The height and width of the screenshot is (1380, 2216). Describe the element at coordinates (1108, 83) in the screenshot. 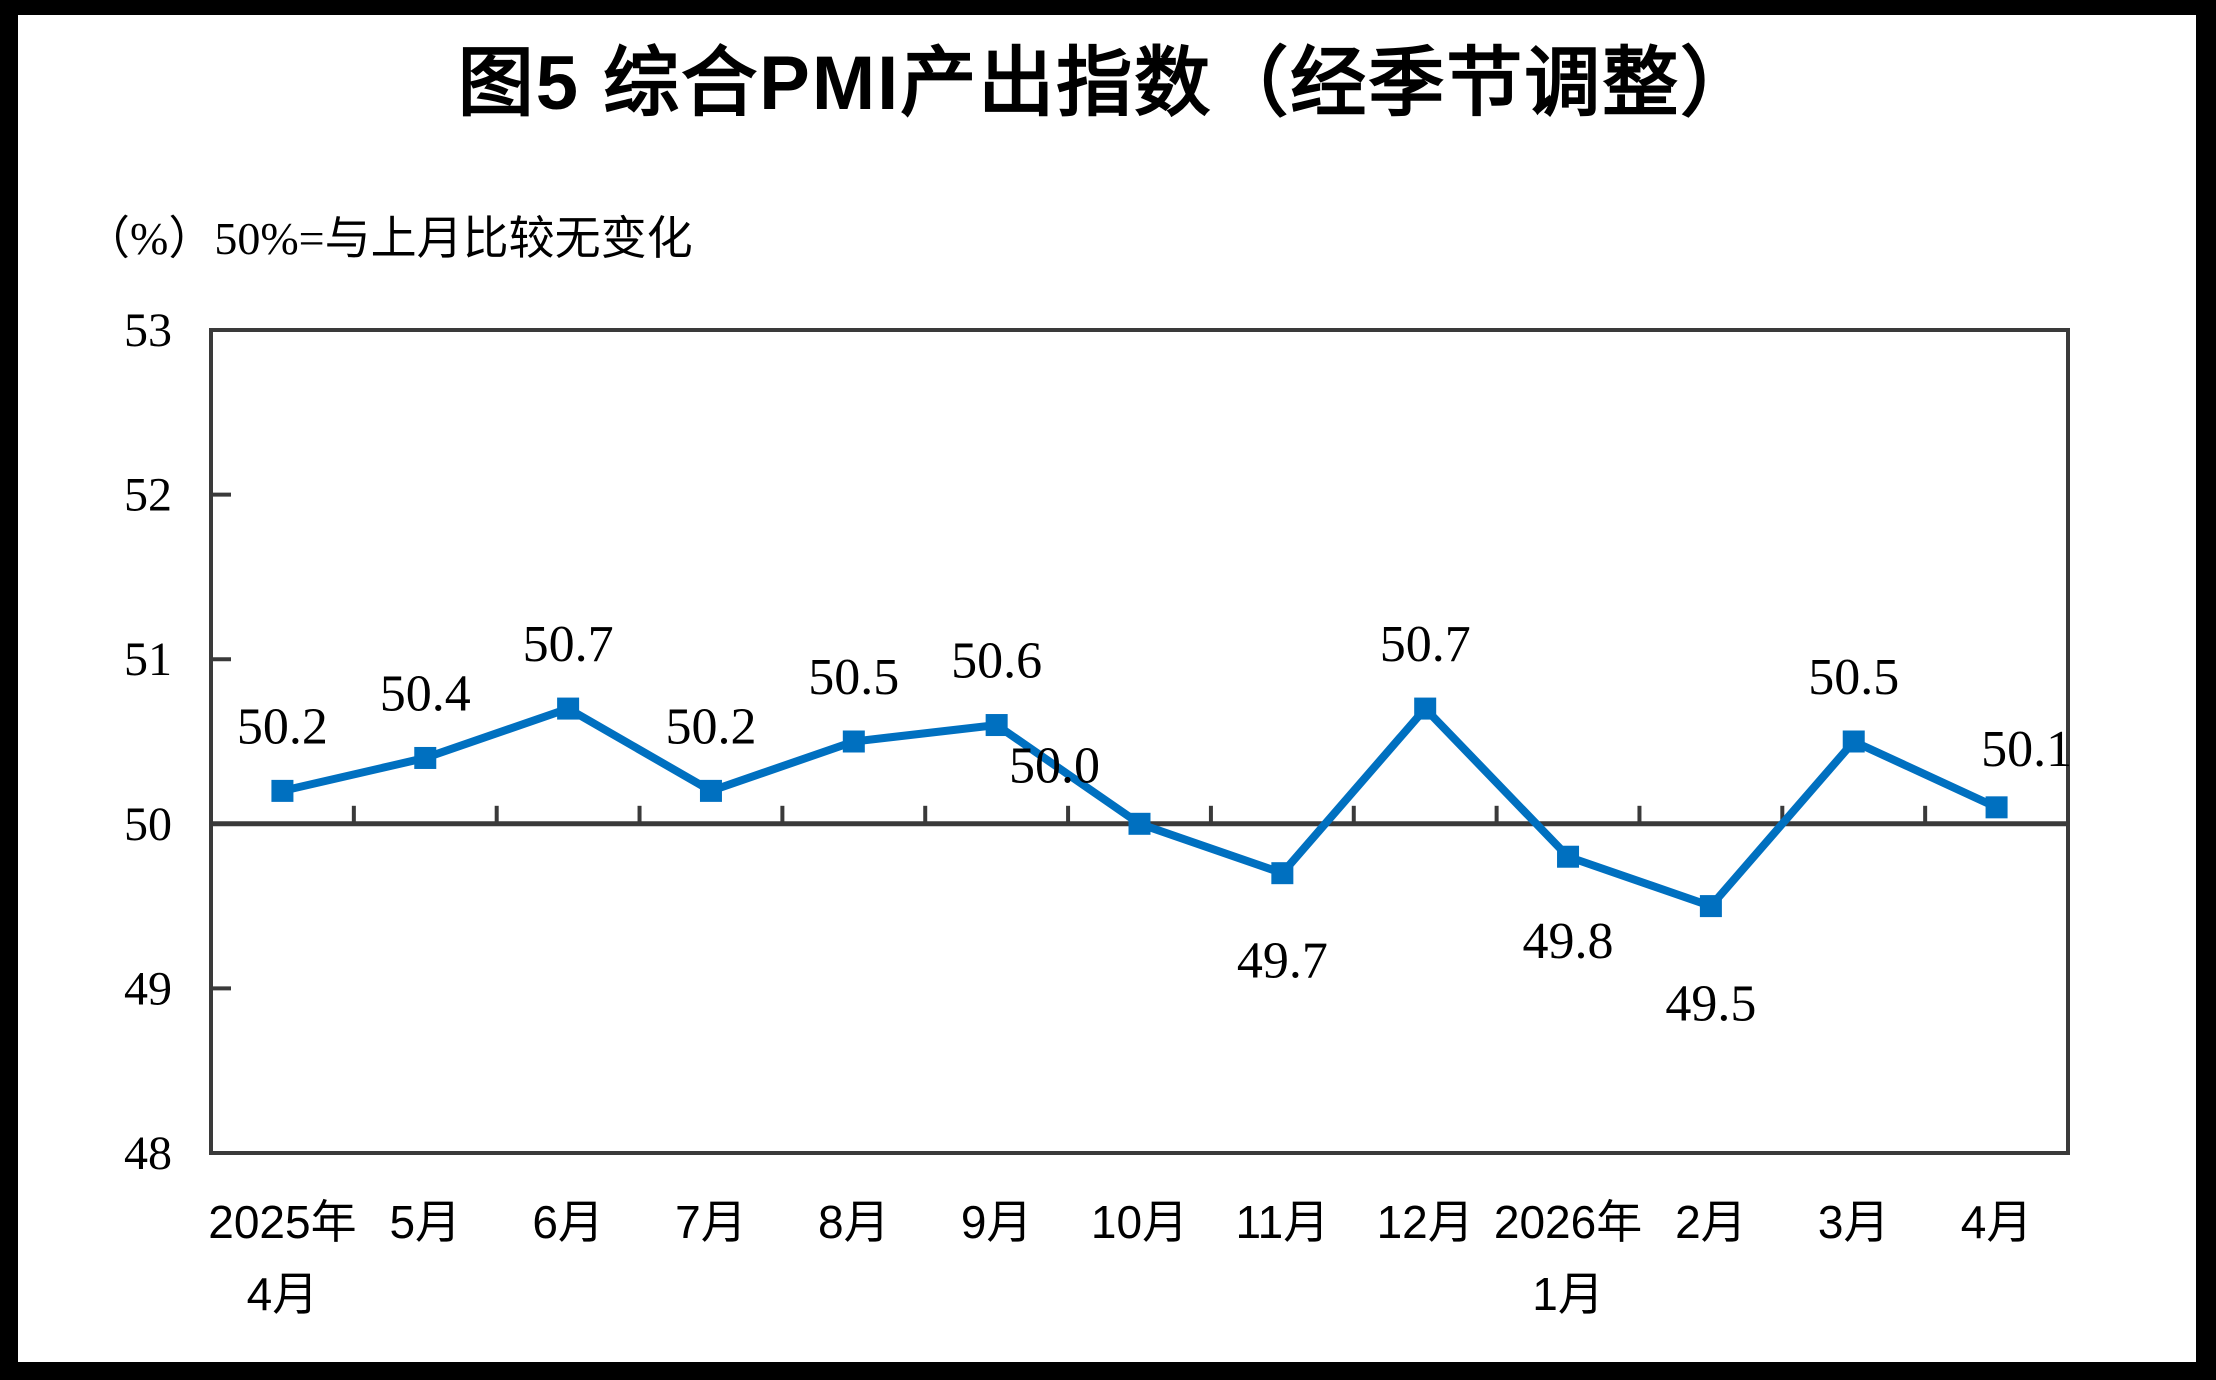

I see `chart-title: 图5 综合PMI产出指数（经季节调整）` at that location.